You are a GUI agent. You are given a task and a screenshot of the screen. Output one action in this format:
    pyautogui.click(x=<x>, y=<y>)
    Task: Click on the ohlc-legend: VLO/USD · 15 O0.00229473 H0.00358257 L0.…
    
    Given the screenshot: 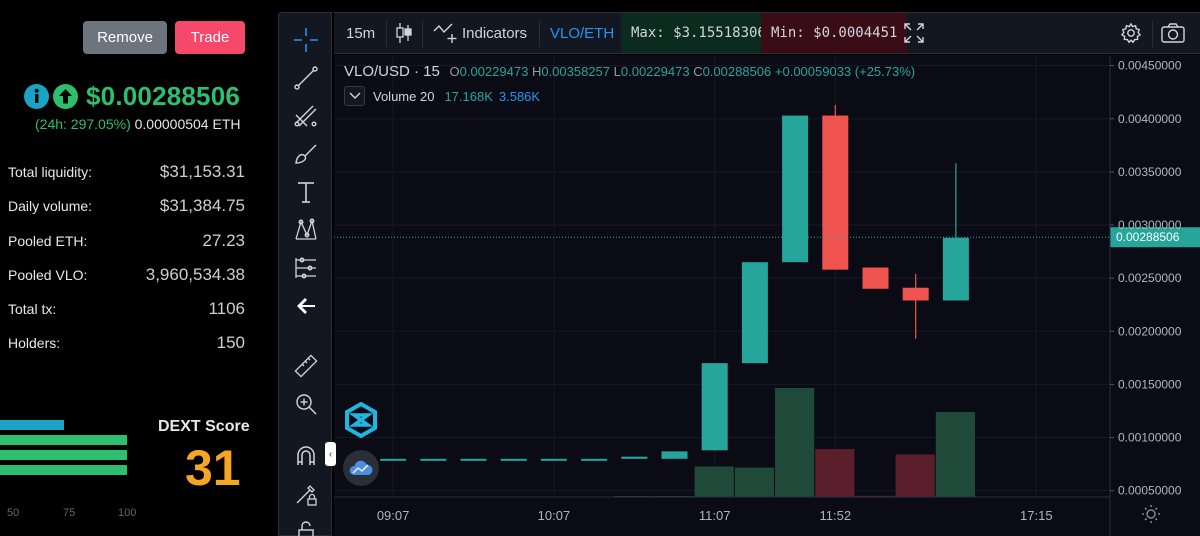 What is the action you would take?
    pyautogui.click(x=629, y=71)
    